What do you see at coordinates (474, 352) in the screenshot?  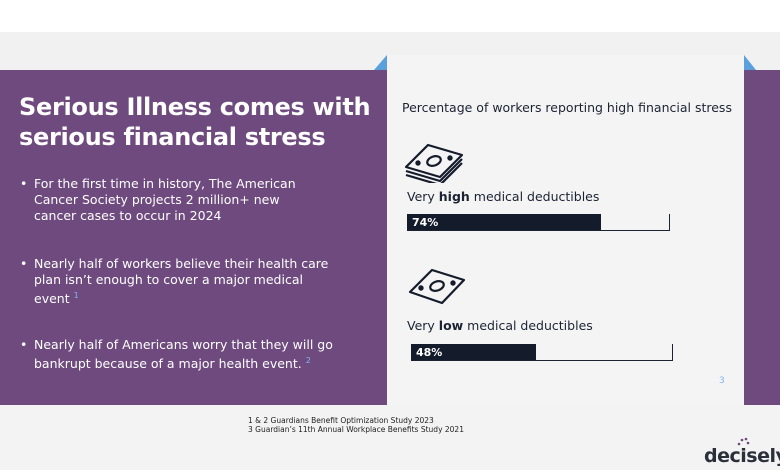 I see `bar-low: 48%` at bounding box center [474, 352].